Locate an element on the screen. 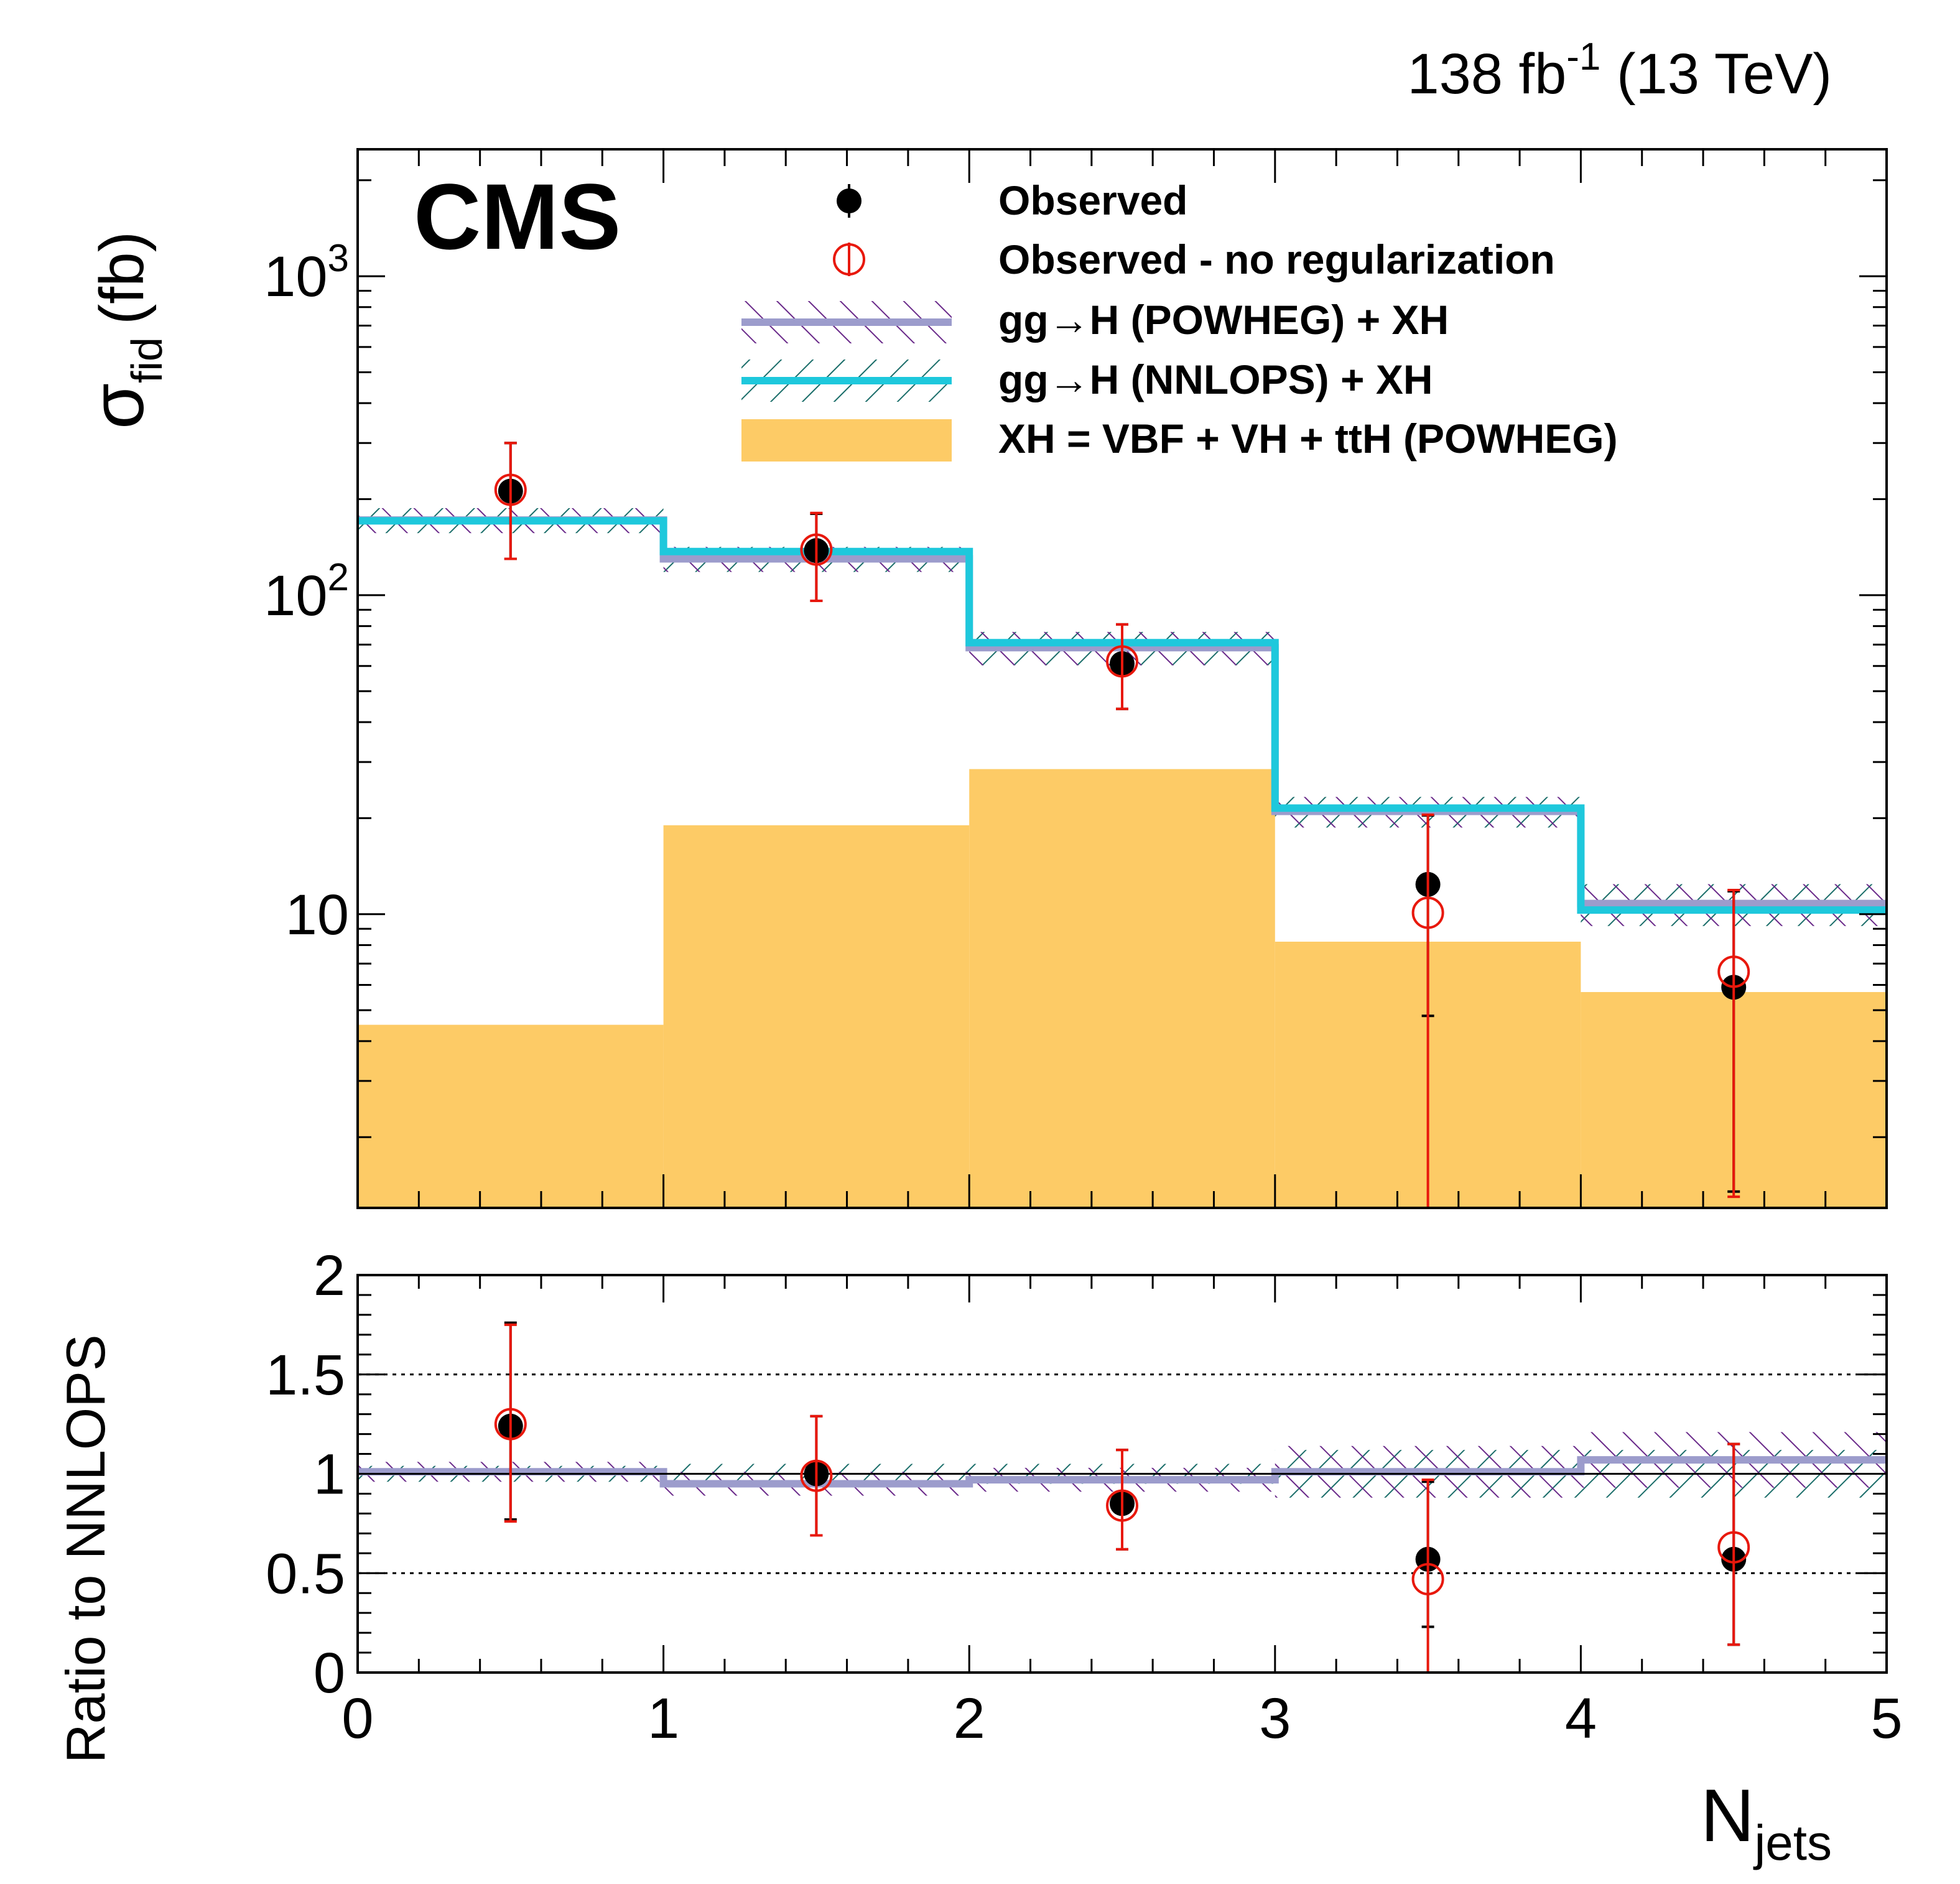 The height and width of the screenshot is (1884, 1960). x-axis-title: Njets is located at coordinates (1766, 1822).